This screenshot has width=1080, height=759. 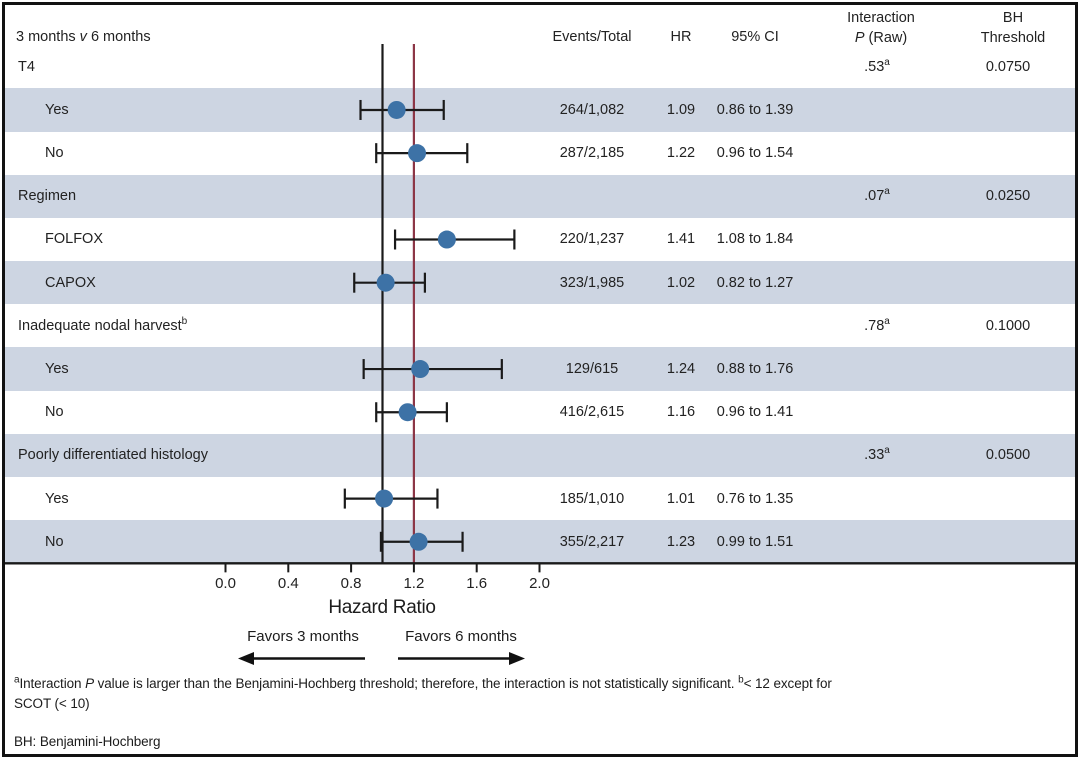 What do you see at coordinates (540, 66) in the screenshot?
I see `group-row: T4 .53a 0.0750` at bounding box center [540, 66].